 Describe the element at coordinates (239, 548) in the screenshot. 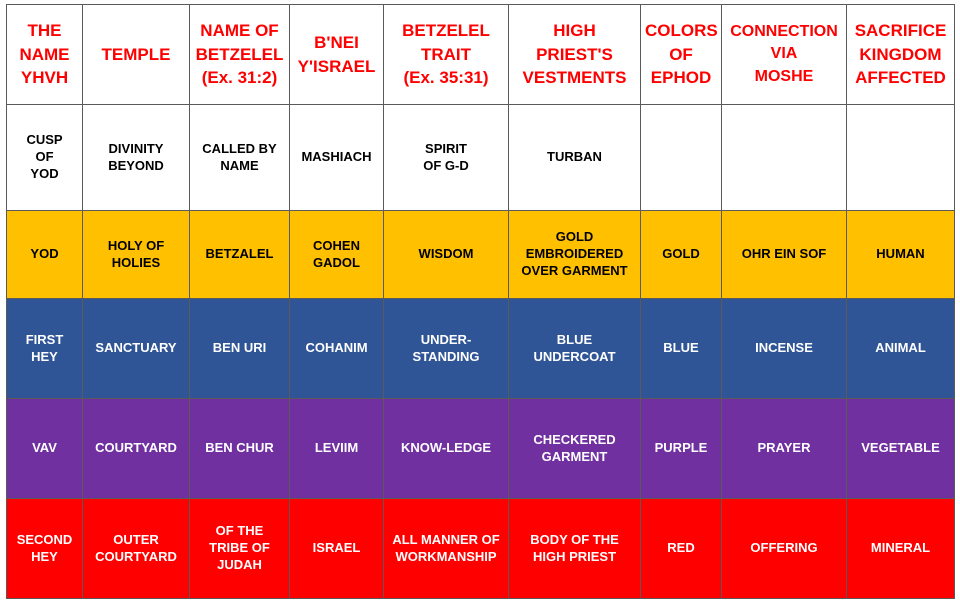

I see `table-cell: OF THE TRIBE OF JUDAH` at that location.